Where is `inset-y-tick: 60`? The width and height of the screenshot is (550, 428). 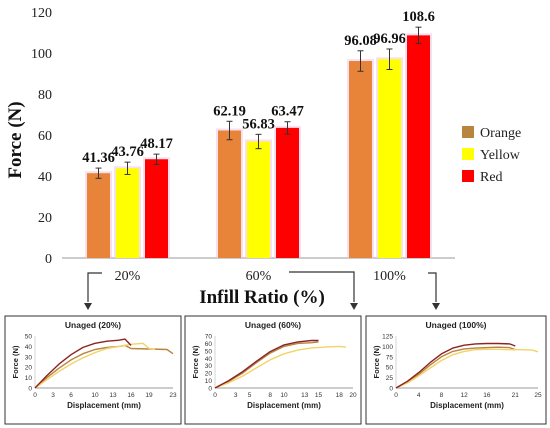
inset-y-tick: 60 is located at coordinates (209, 344).